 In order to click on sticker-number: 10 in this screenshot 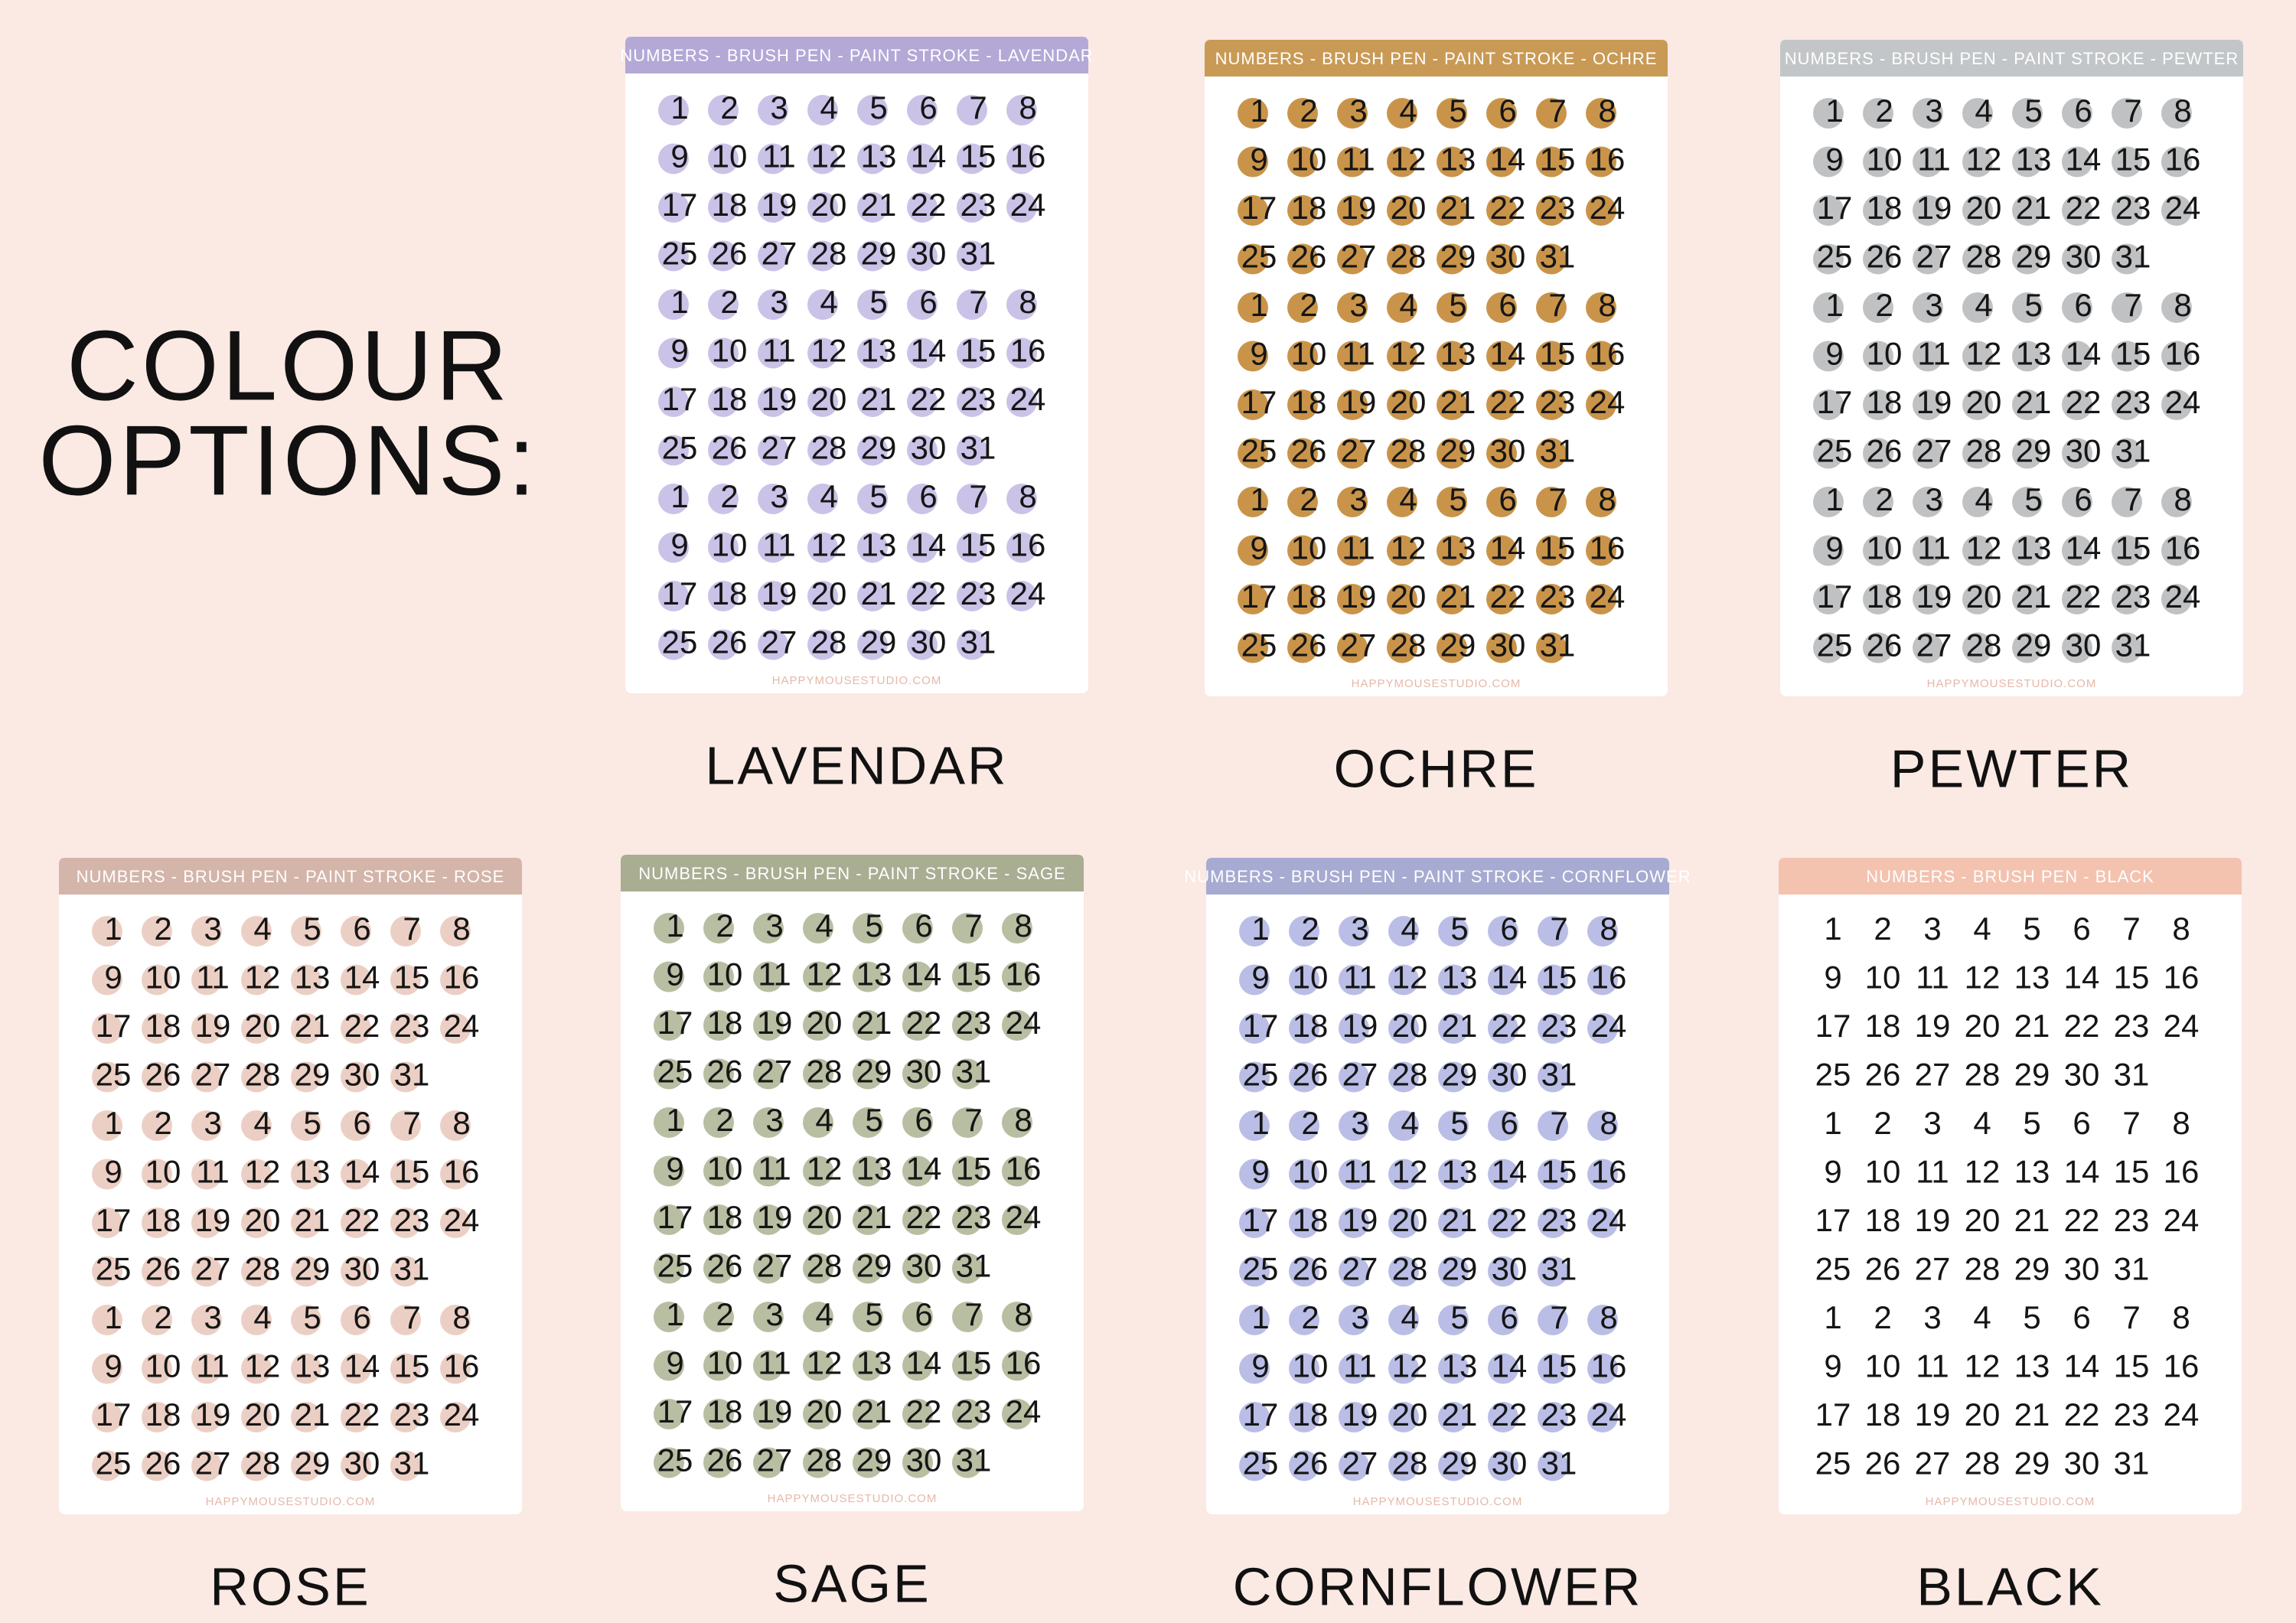, I will do `click(1885, 160)`.